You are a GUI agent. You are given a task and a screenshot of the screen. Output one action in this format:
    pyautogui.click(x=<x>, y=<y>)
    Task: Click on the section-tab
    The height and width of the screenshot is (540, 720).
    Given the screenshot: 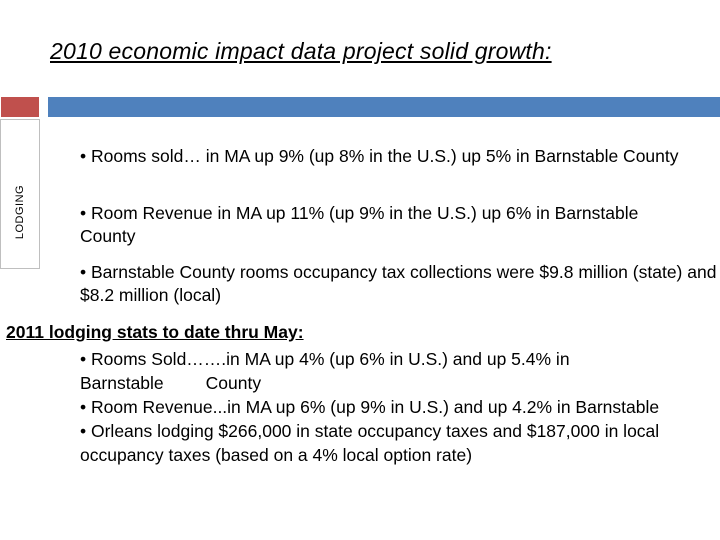 What is the action you would take?
    pyautogui.click(x=20, y=194)
    